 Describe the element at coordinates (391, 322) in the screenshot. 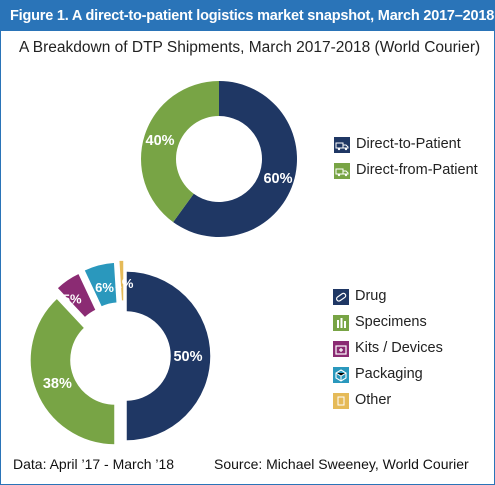

I see `legend-label: Specimens` at that location.